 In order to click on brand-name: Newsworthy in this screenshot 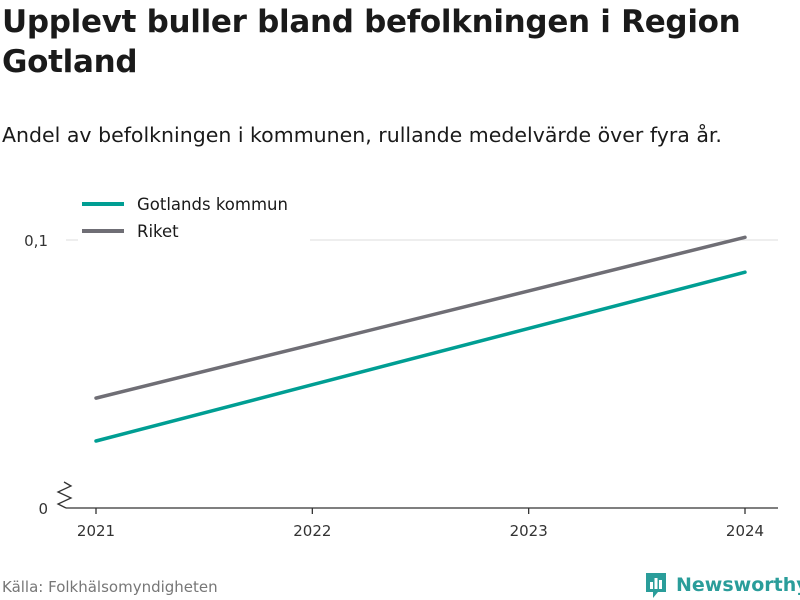, I will do `click(738, 585)`.